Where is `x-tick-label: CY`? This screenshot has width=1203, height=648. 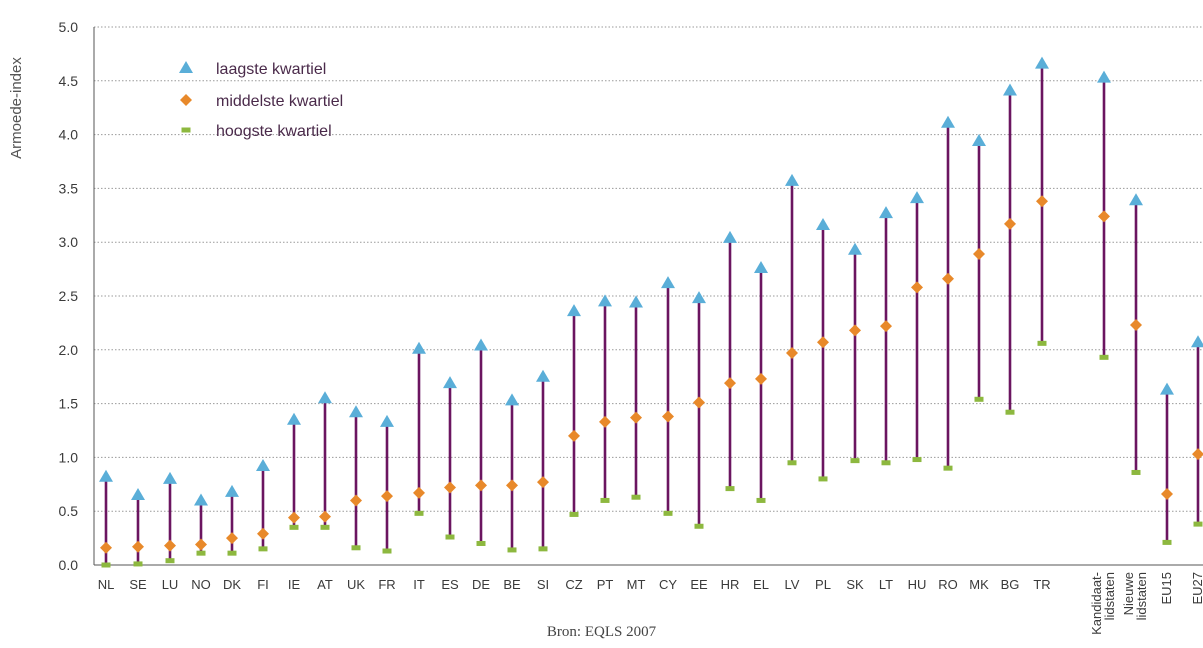 x-tick-label: CY is located at coordinates (668, 584).